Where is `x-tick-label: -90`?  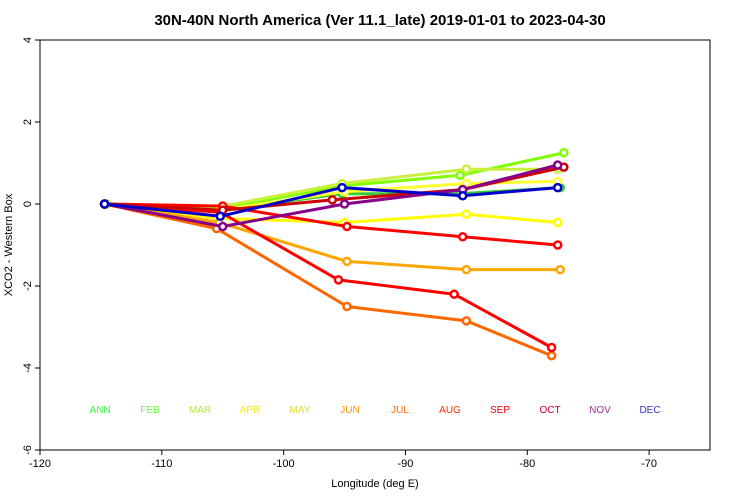
x-tick-label: -90 is located at coordinates (406, 464).